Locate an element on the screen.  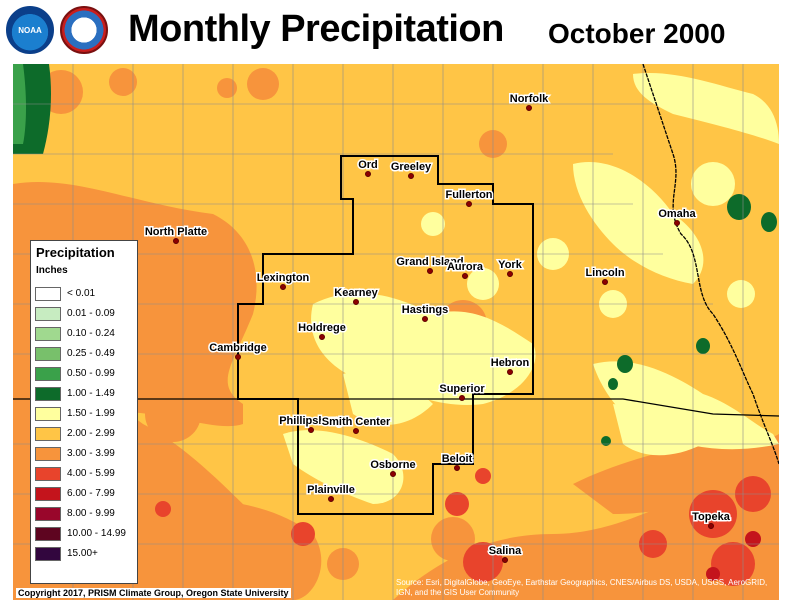
city-label: Osborne is located at coordinates (392, 465).